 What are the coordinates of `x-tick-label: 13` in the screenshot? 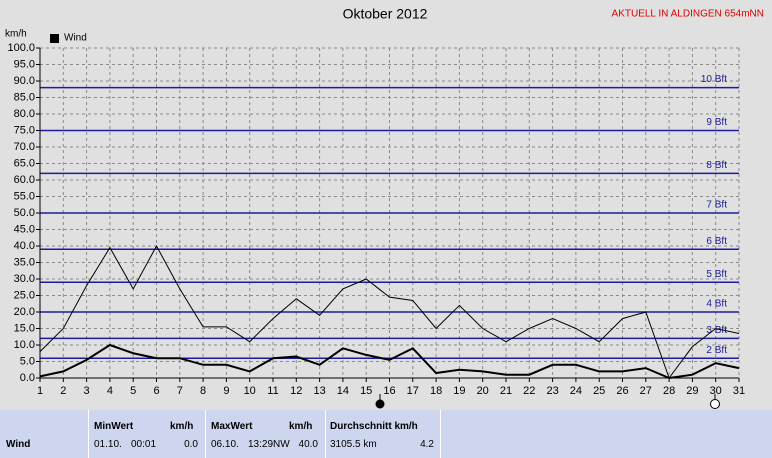 It's located at (319, 391).